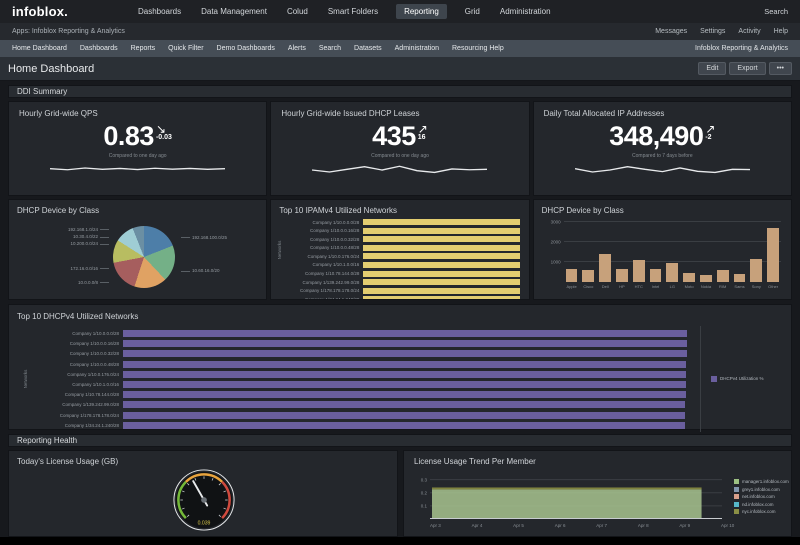 Image resolution: width=800 pixels, height=545 pixels. What do you see at coordinates (353, 11) in the screenshot?
I see `top-nav-item-smart-folders: Smart Folders` at bounding box center [353, 11].